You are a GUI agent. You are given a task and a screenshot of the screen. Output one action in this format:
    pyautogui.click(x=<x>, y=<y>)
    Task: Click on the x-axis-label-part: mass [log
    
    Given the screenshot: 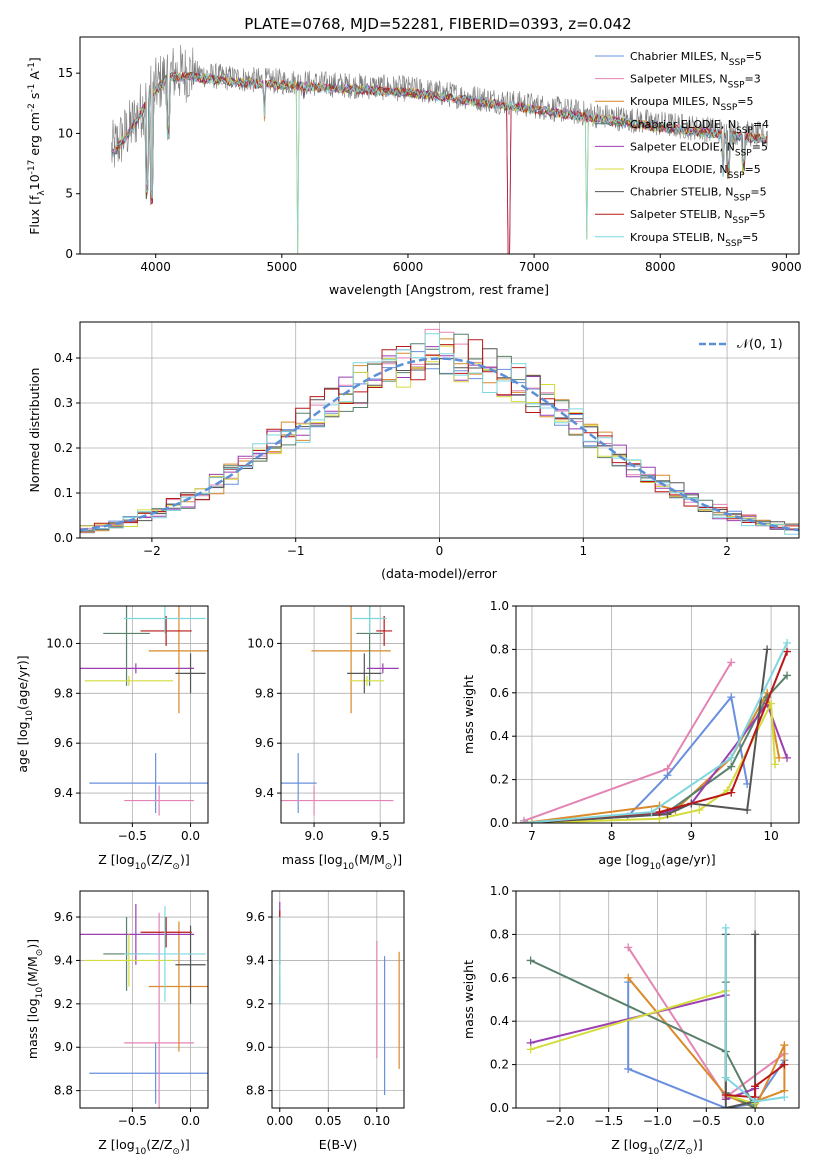 What is the action you would take?
    pyautogui.click(x=312, y=859)
    